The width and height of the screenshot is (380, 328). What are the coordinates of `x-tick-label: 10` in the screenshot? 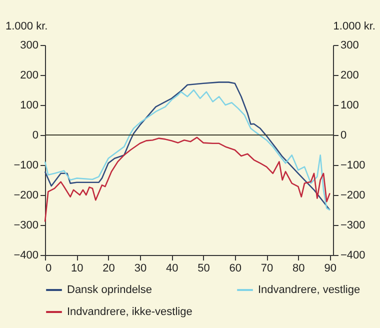 It's located at (77, 268).